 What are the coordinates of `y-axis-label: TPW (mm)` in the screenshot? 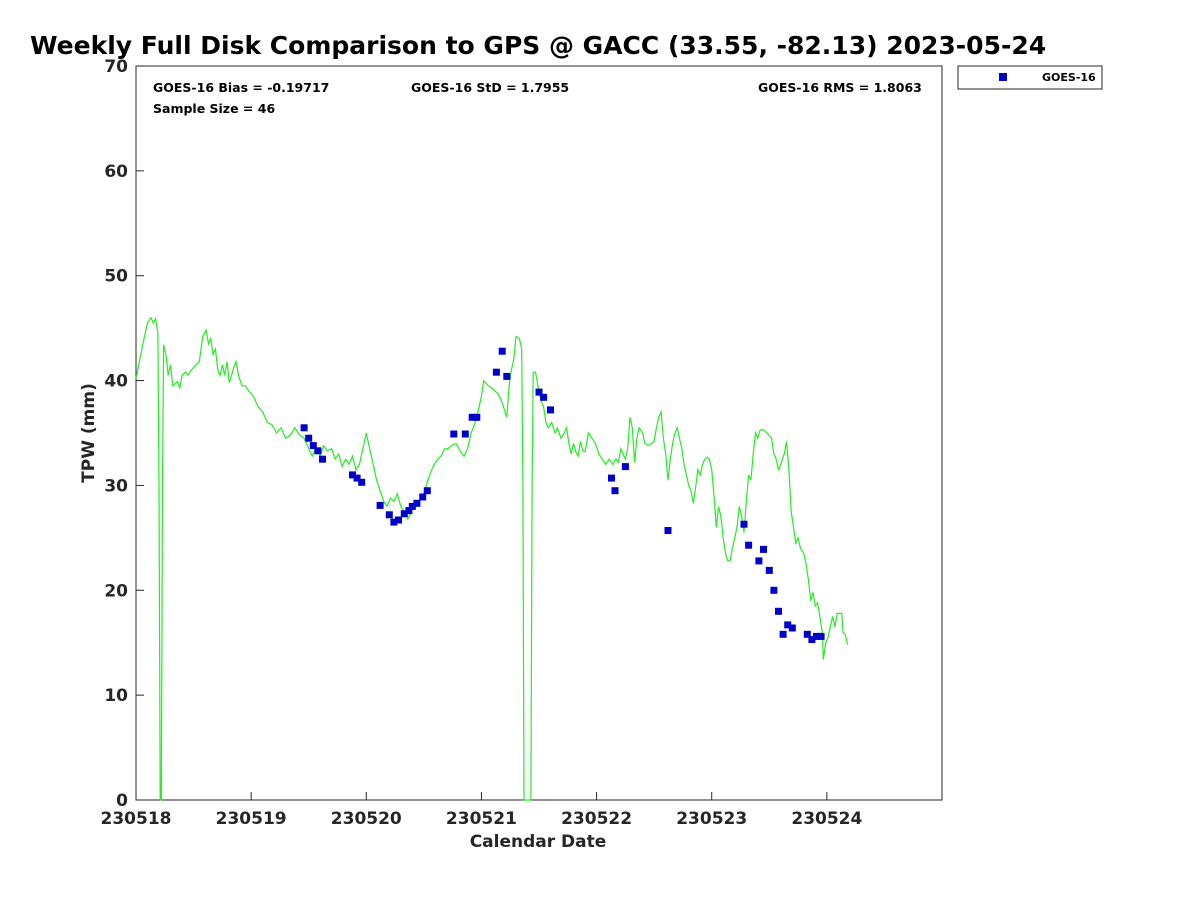 It's located at (89, 433).